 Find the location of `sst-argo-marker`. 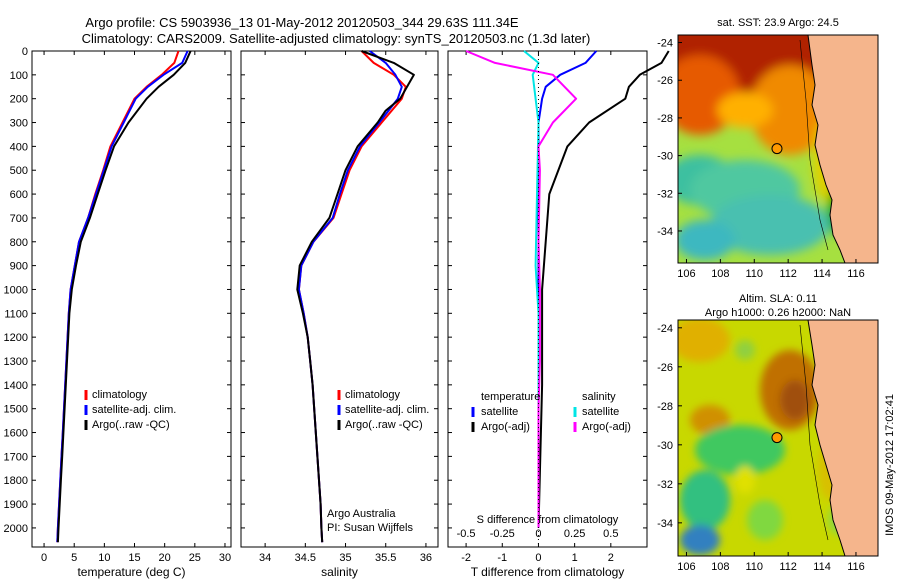

sst-argo-marker is located at coordinates (777, 149).